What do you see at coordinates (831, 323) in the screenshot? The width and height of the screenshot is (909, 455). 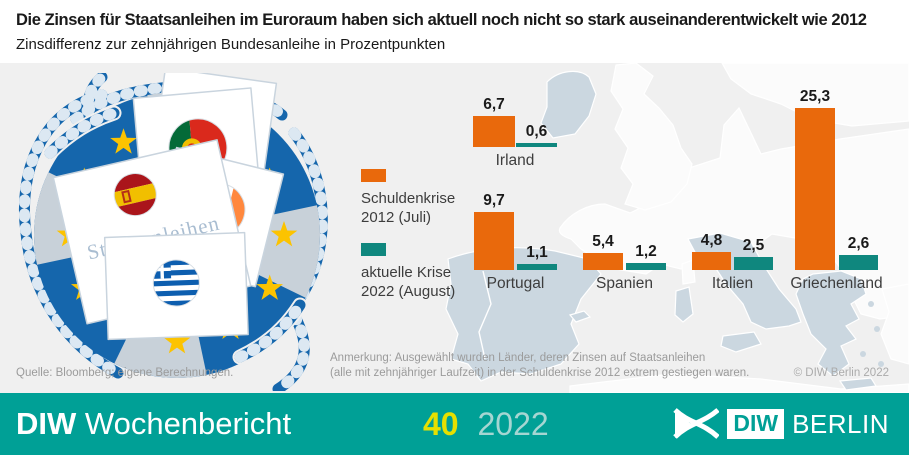 I see `map-greece` at bounding box center [831, 323].